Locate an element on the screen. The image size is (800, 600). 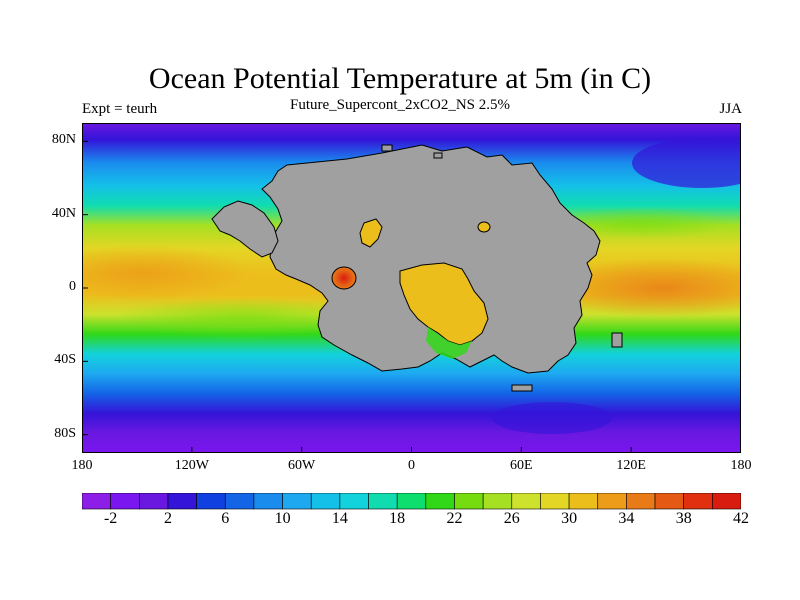
season-label: JJA is located at coordinates (730, 109).